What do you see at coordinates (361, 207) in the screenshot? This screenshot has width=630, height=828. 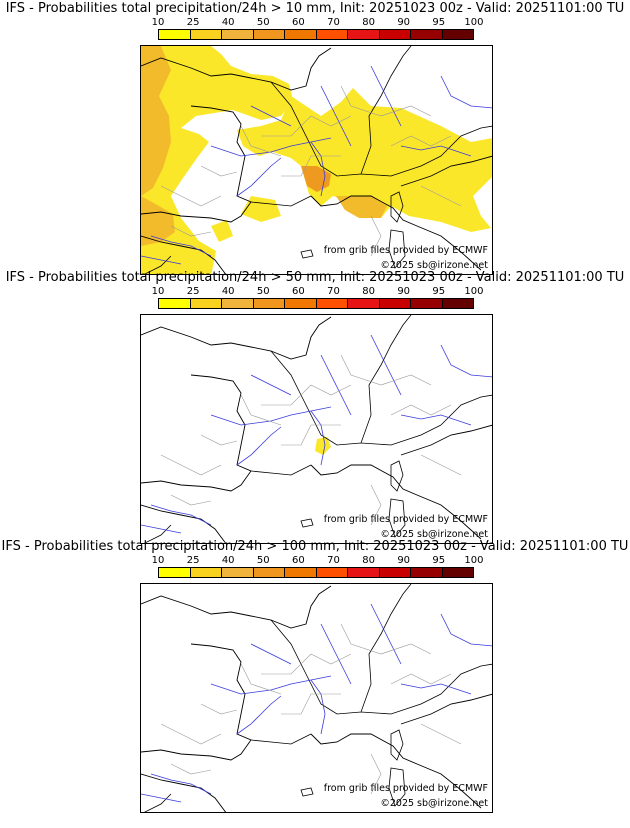 I see `prob-area-ligurian` at bounding box center [361, 207].